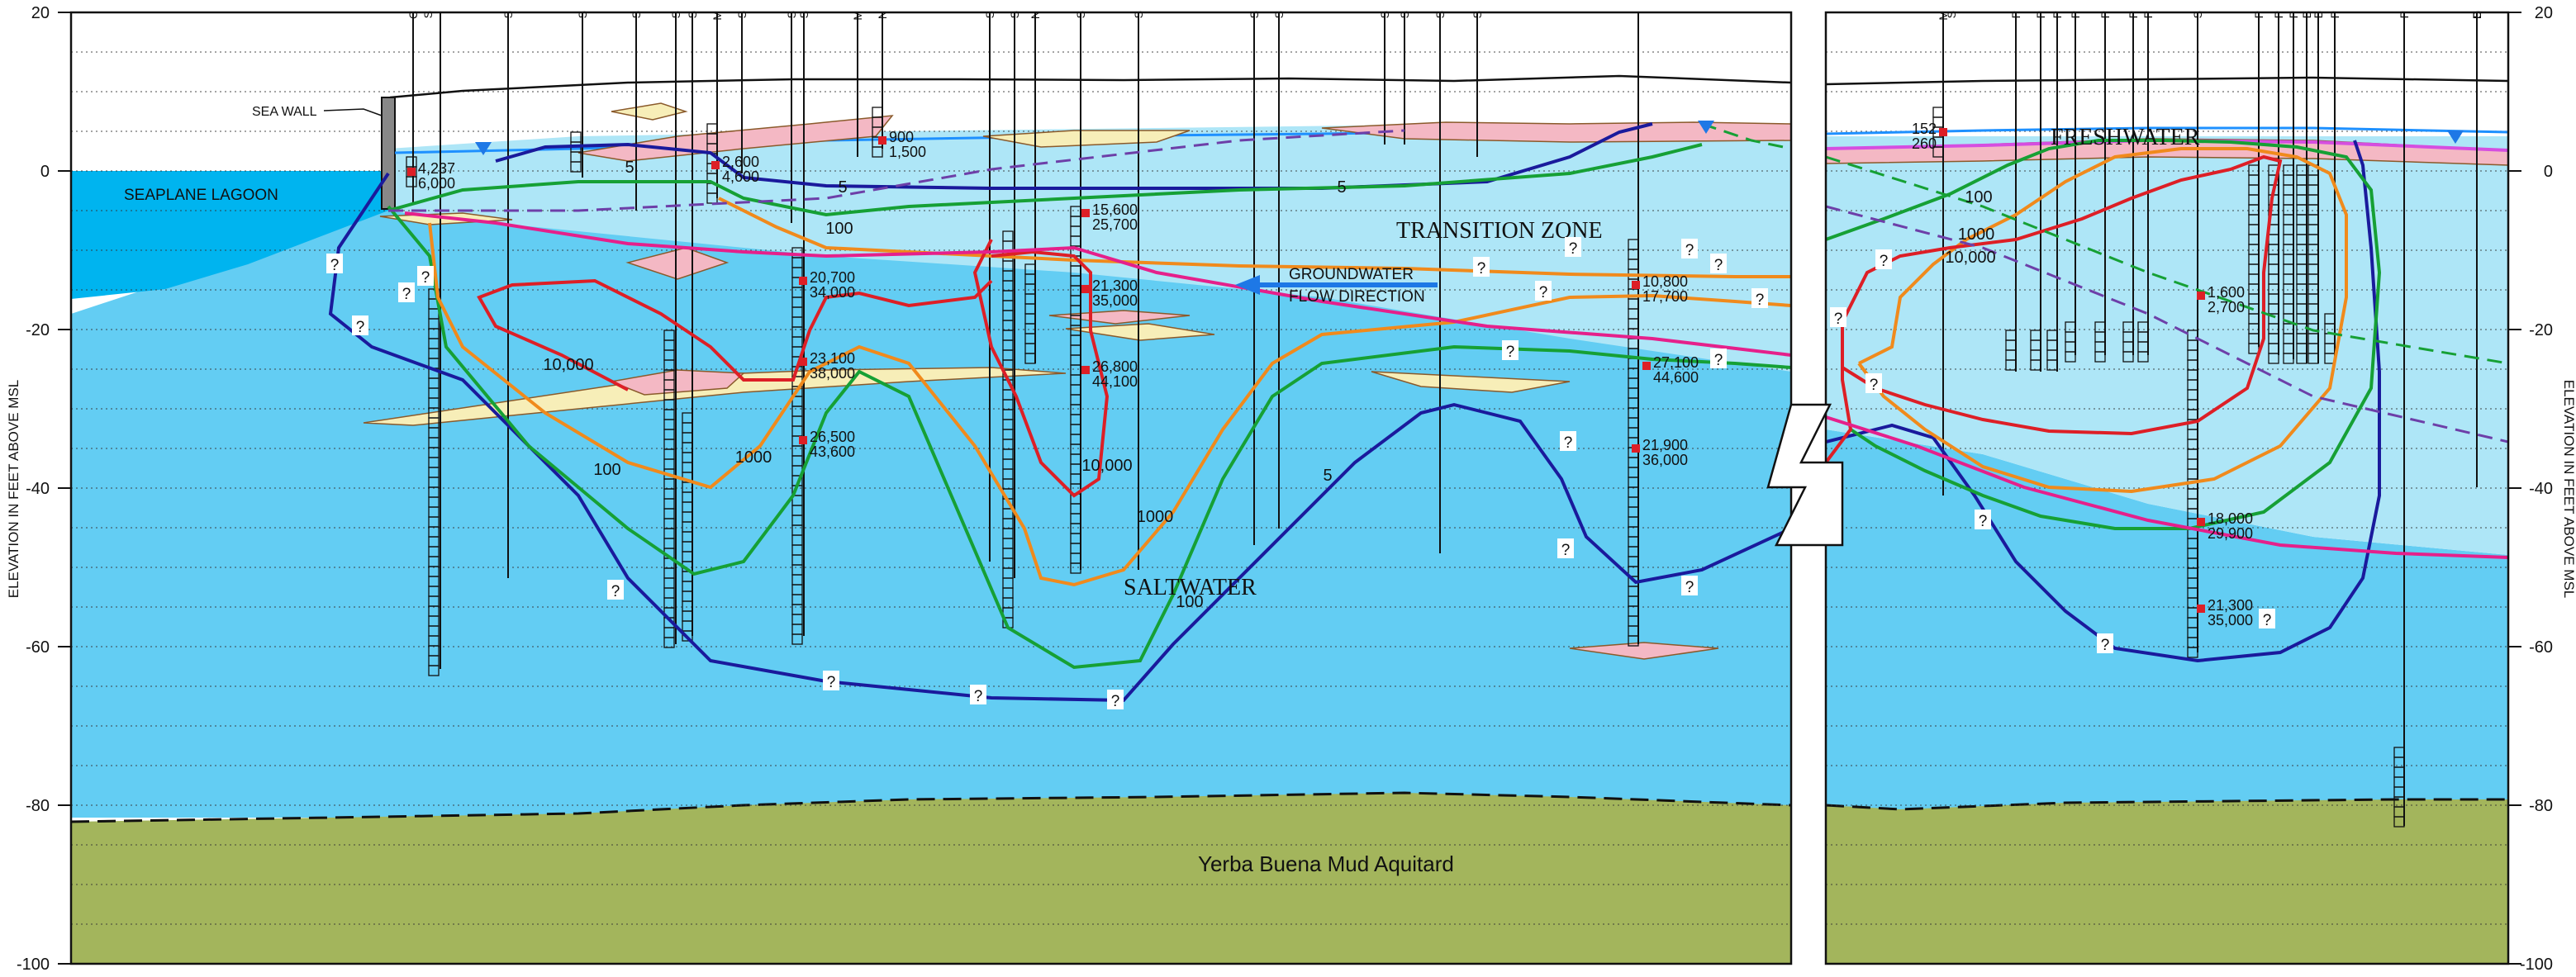  What do you see at coordinates (2167, 260) in the screenshot?
I see `freshwater-limit` at bounding box center [2167, 260].